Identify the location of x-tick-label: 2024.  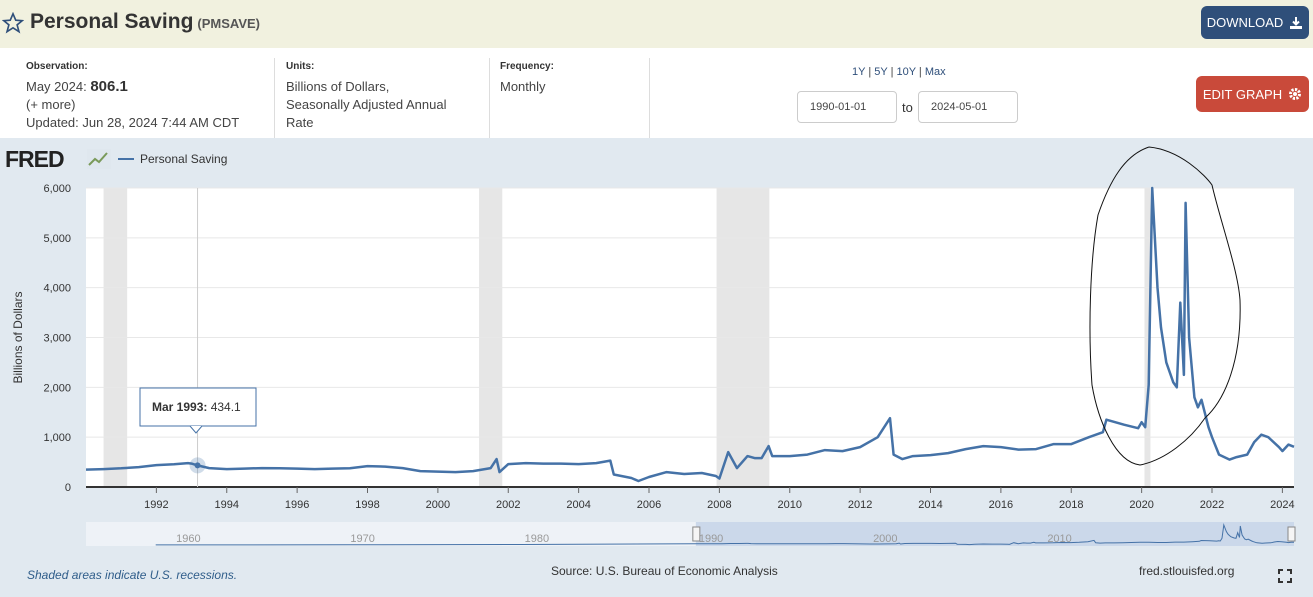
(1282, 505).